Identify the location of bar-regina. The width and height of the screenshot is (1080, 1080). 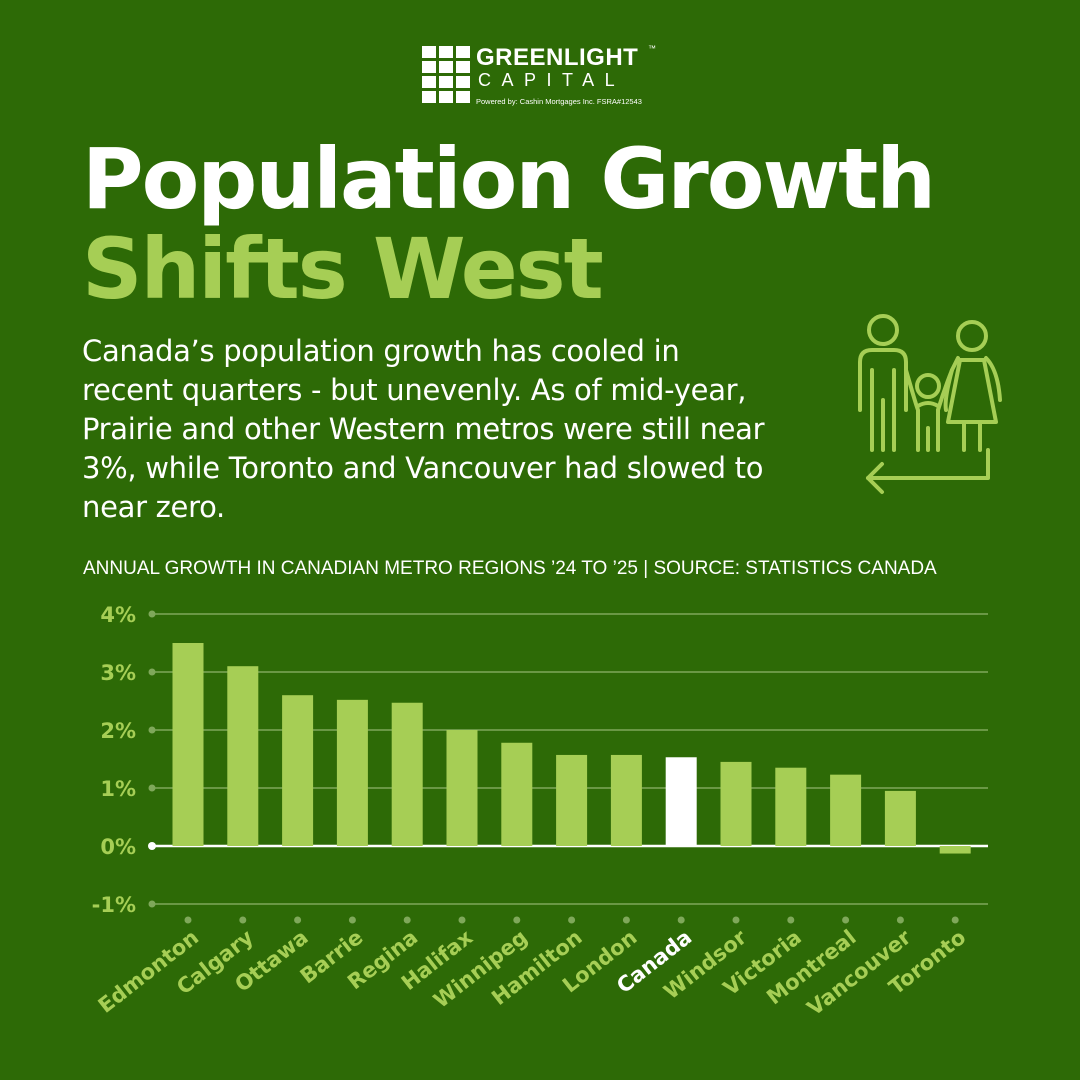
(407, 774).